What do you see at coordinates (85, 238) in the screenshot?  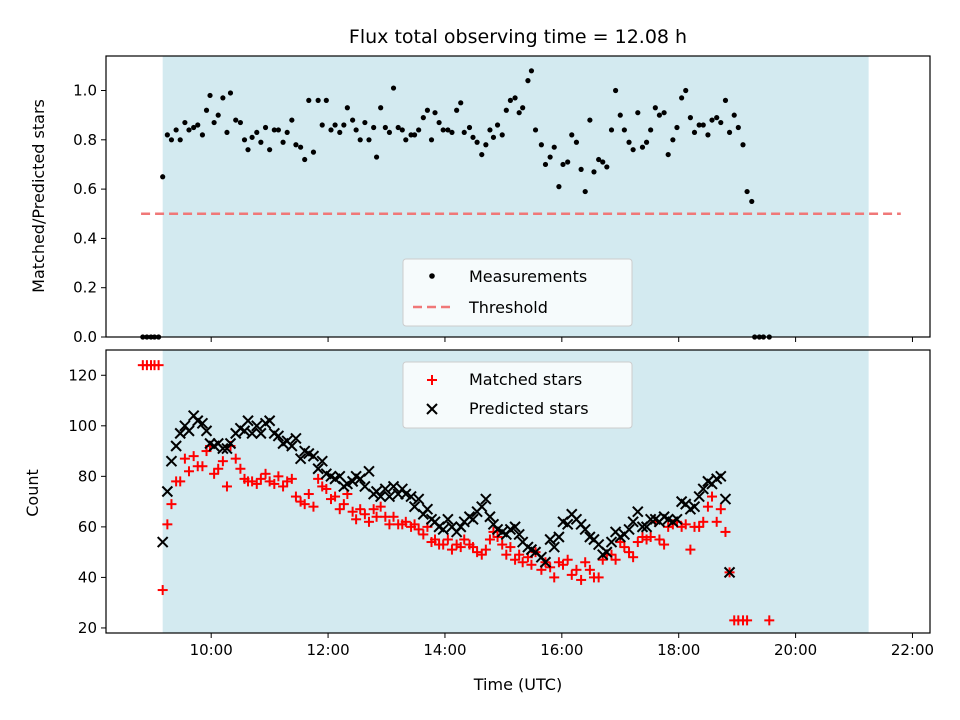 I see `top-ytick-label: 0.4` at bounding box center [85, 238].